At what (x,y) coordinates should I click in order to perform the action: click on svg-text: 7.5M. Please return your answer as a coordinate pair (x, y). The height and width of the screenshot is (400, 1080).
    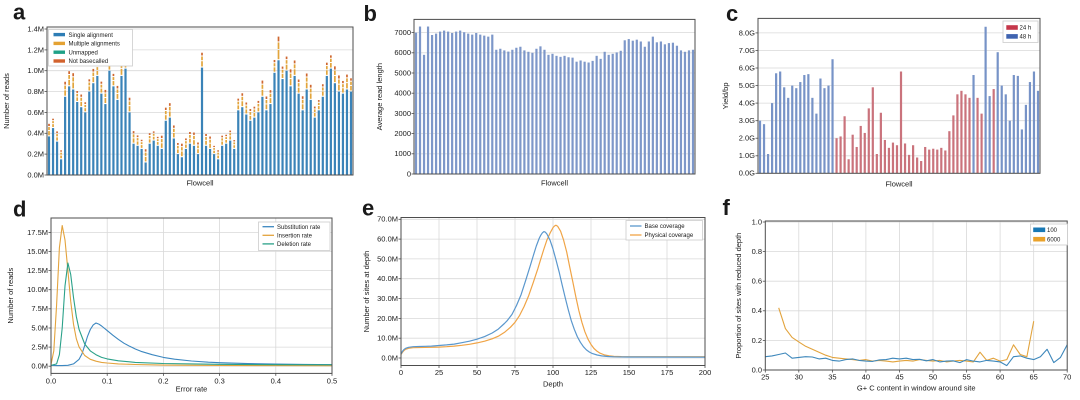
    Looking at the image, I should click on (39, 308).